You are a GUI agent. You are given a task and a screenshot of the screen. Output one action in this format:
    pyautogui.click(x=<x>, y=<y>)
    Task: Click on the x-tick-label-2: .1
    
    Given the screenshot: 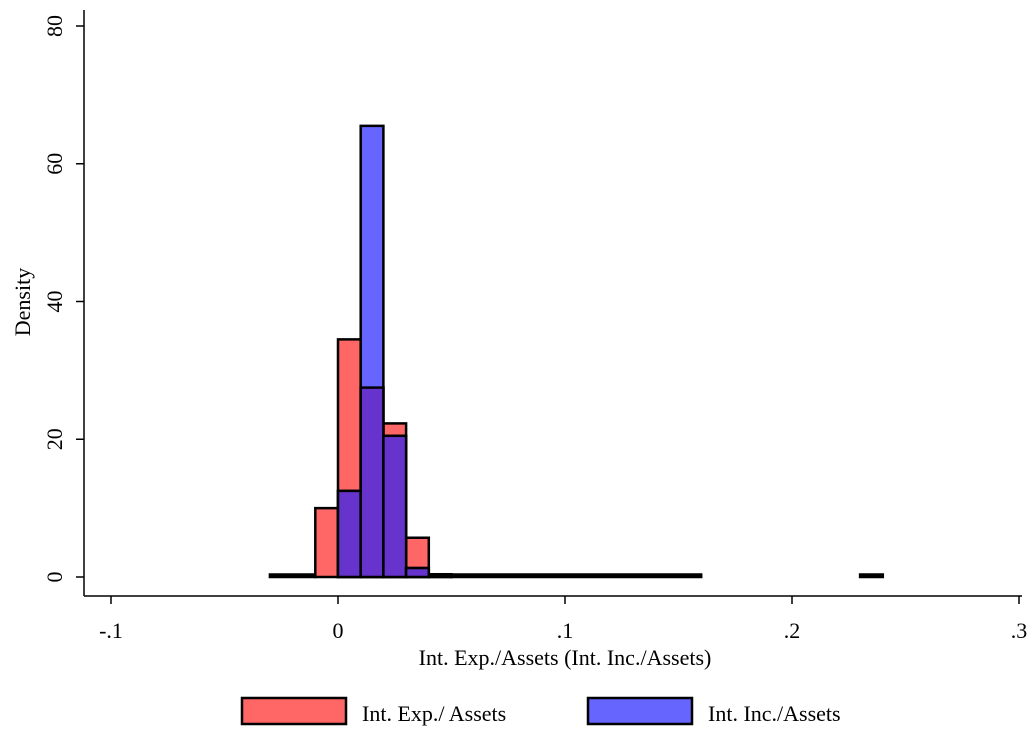 What is the action you would take?
    pyautogui.click(x=565, y=630)
    